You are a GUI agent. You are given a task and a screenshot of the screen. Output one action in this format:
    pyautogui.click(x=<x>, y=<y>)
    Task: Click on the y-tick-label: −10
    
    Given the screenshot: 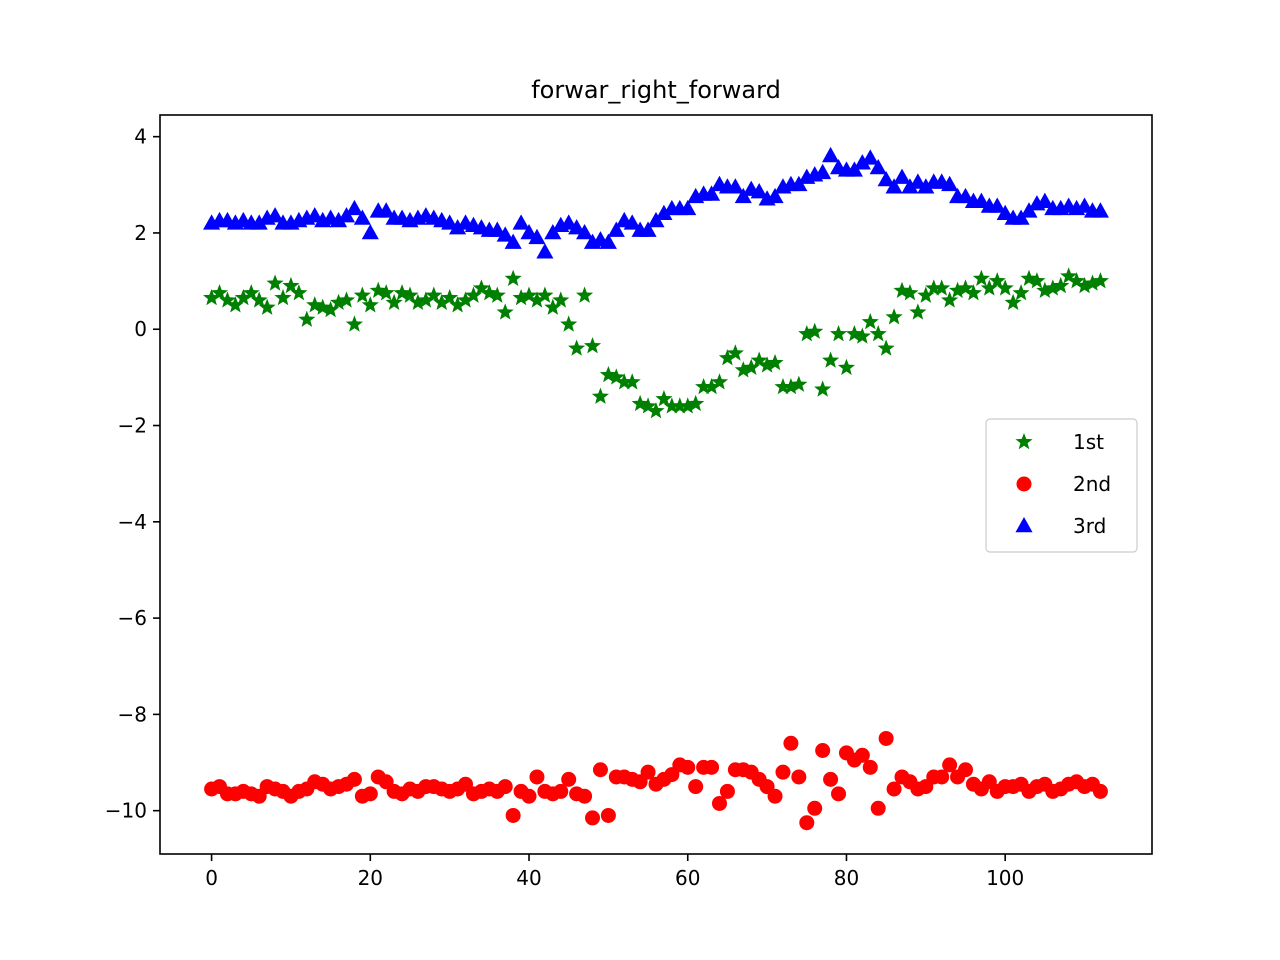 What is the action you would take?
    pyautogui.click(x=126, y=811)
    